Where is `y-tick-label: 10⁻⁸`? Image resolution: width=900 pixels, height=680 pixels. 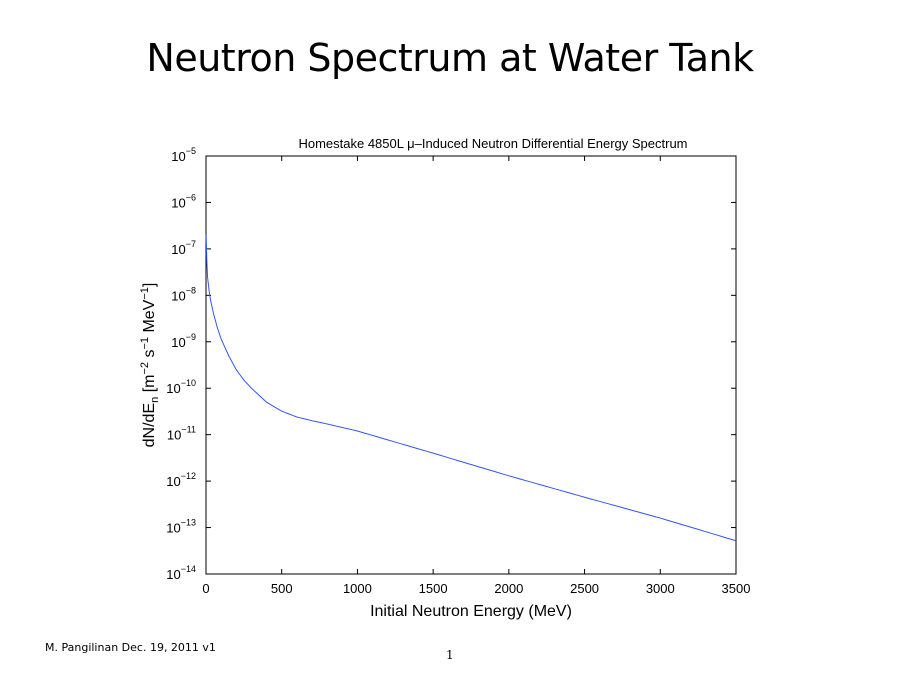 y-tick-label: 10⁻⁸ is located at coordinates (183, 294).